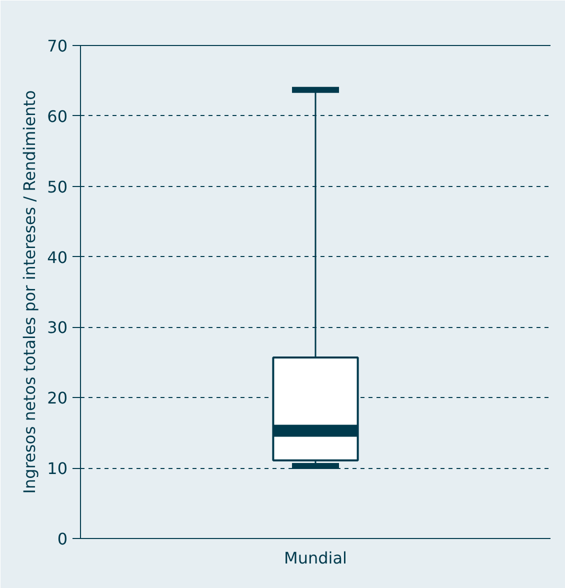 The width and height of the screenshot is (565, 588). What do you see at coordinates (57, 257) in the screenshot?
I see `y-tick-label: 40` at bounding box center [57, 257].